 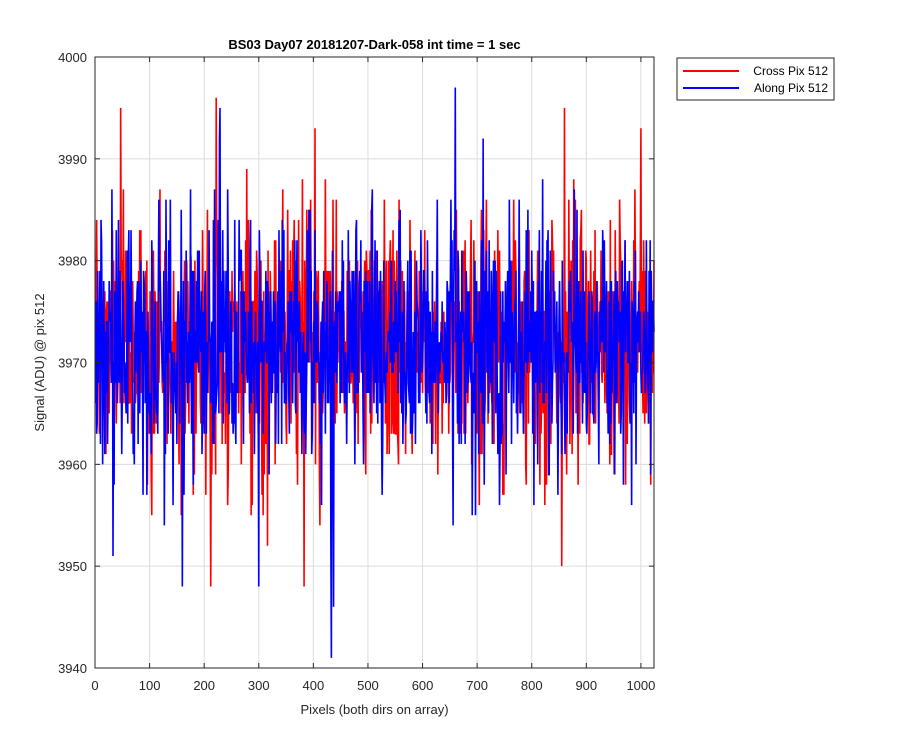 I want to click on x-tick-label: 0, so click(x=94, y=685).